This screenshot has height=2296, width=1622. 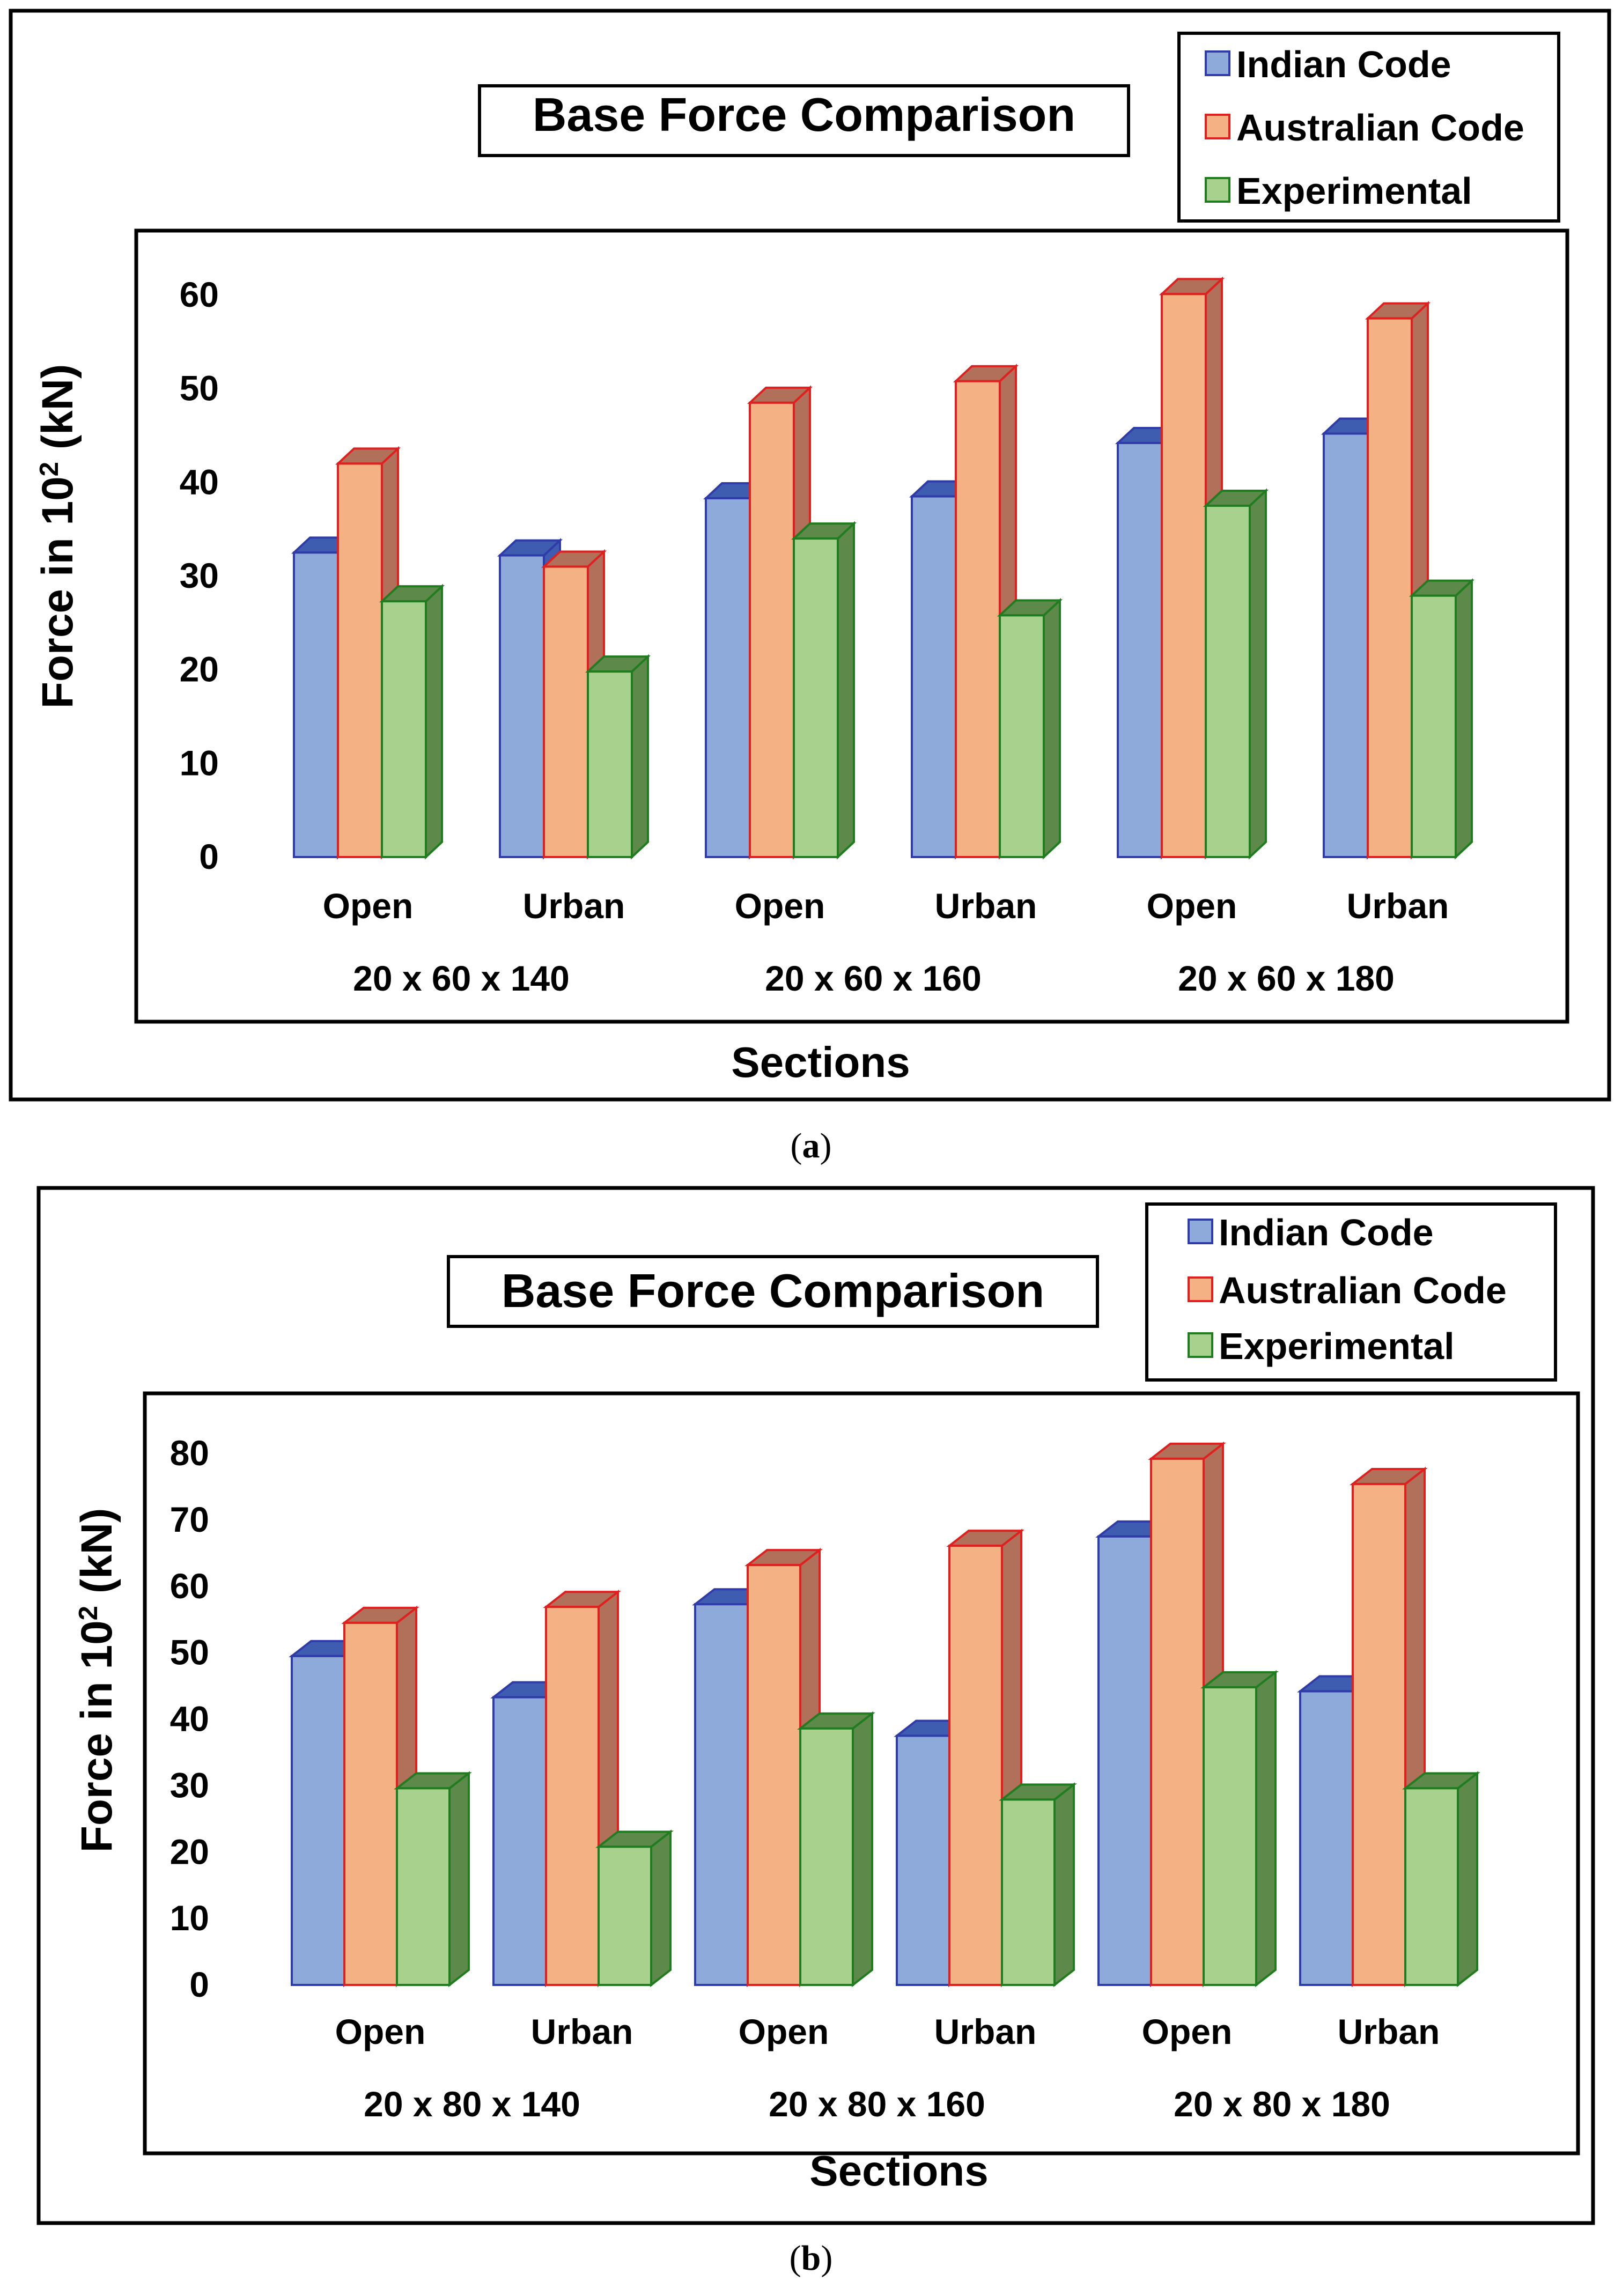 What do you see at coordinates (189, 1785) in the screenshot?
I see `chart-b-y-tick-label: 30` at bounding box center [189, 1785].